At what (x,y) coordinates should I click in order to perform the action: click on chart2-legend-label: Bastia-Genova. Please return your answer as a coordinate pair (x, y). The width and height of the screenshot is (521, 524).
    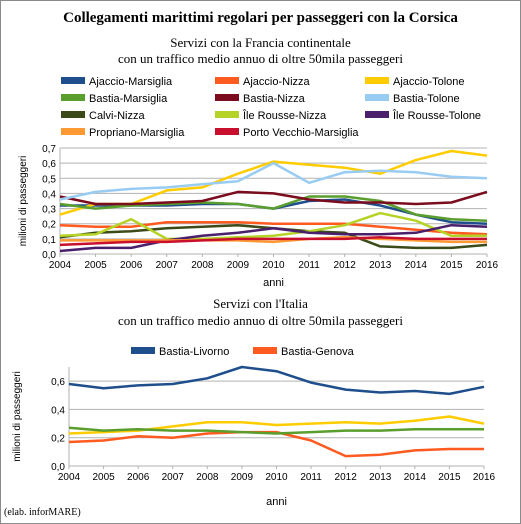
    Looking at the image, I should click on (318, 352).